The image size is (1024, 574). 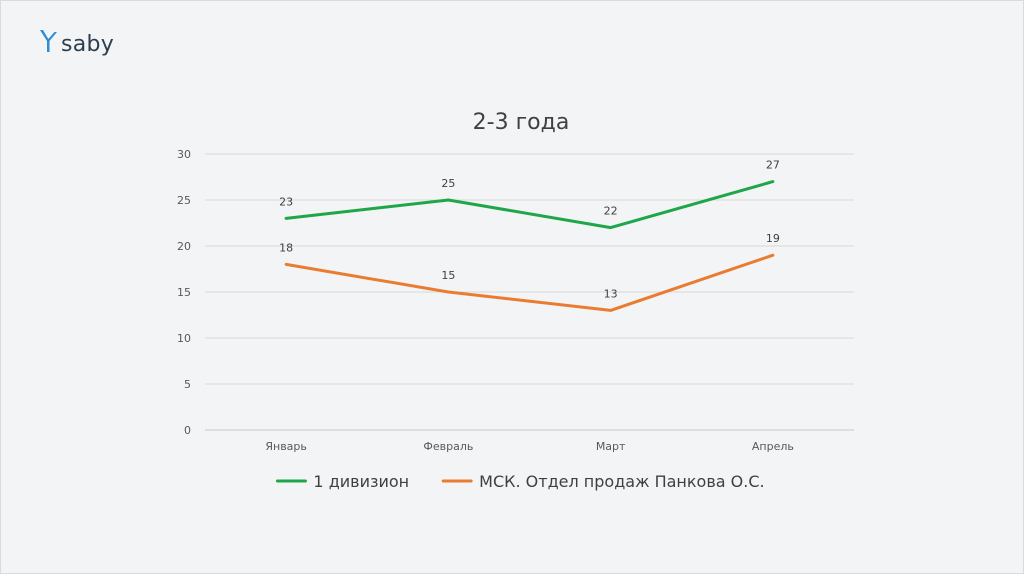 I want to click on data-label: 23, so click(x=286, y=201).